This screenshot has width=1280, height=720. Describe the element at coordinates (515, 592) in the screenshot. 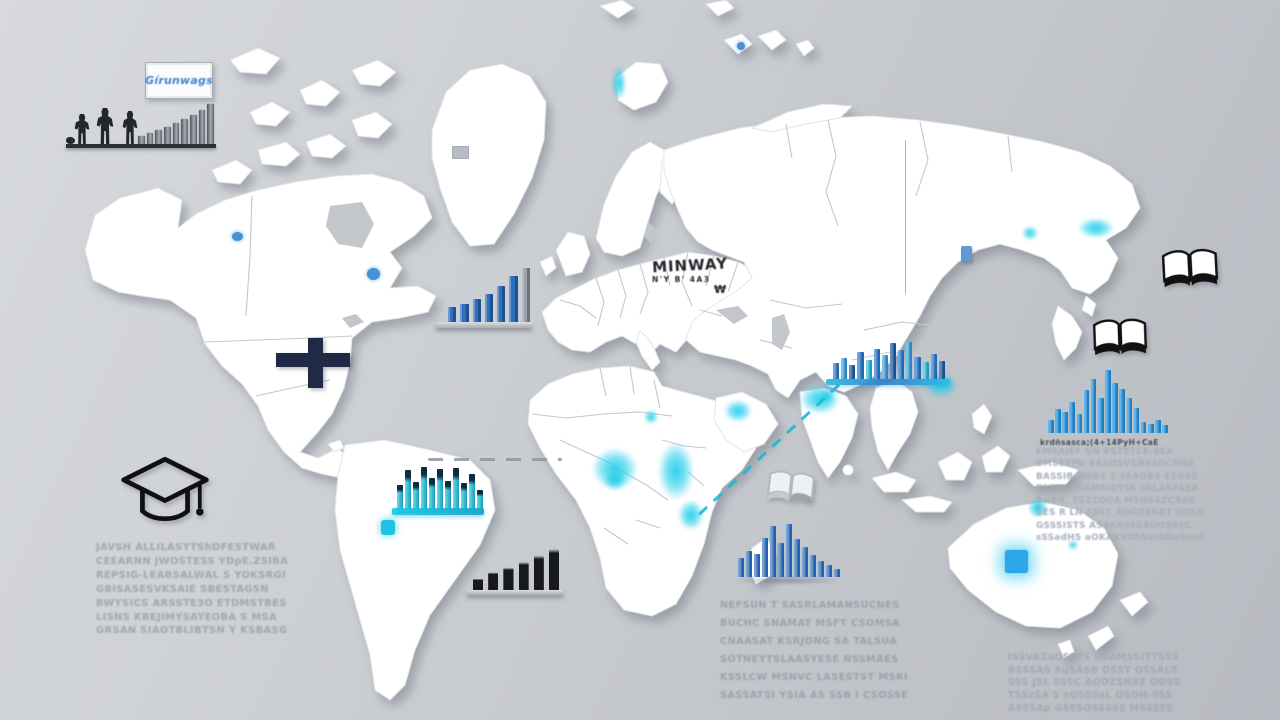

I see `chart-platform` at that location.